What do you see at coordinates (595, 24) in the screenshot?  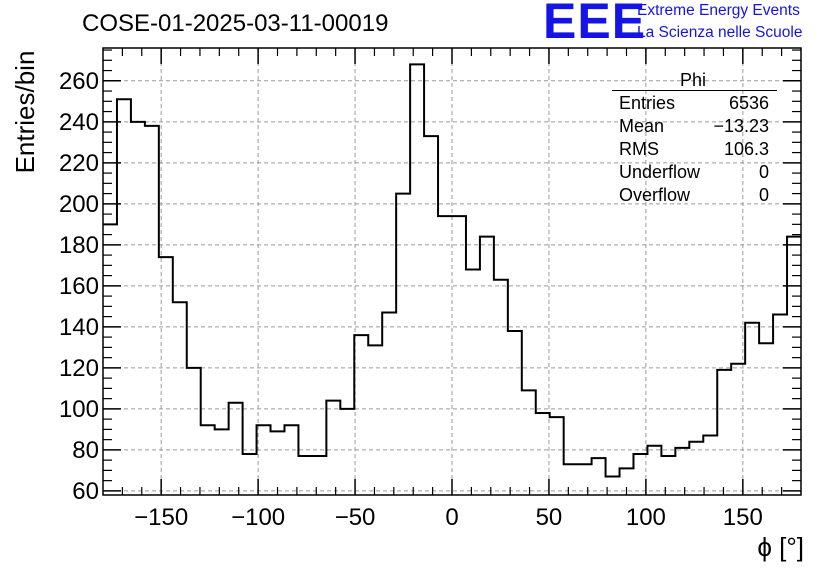 I see `eee-logo: EEE` at bounding box center [595, 24].